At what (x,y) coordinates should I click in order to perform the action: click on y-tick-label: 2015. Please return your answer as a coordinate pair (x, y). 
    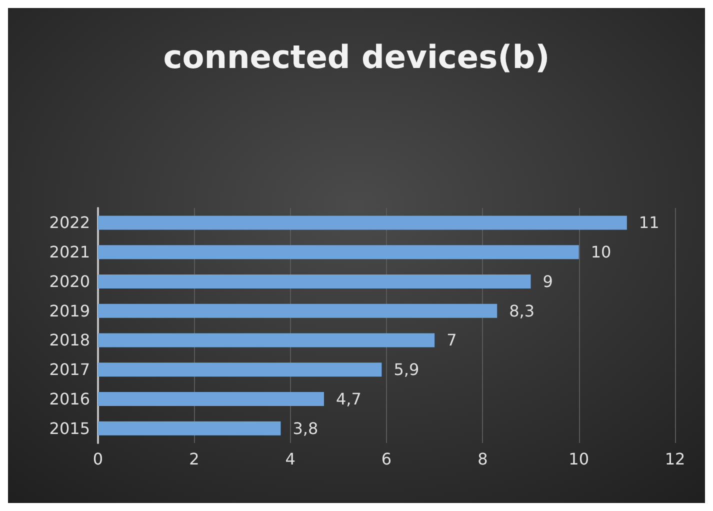
    Looking at the image, I should click on (69, 428).